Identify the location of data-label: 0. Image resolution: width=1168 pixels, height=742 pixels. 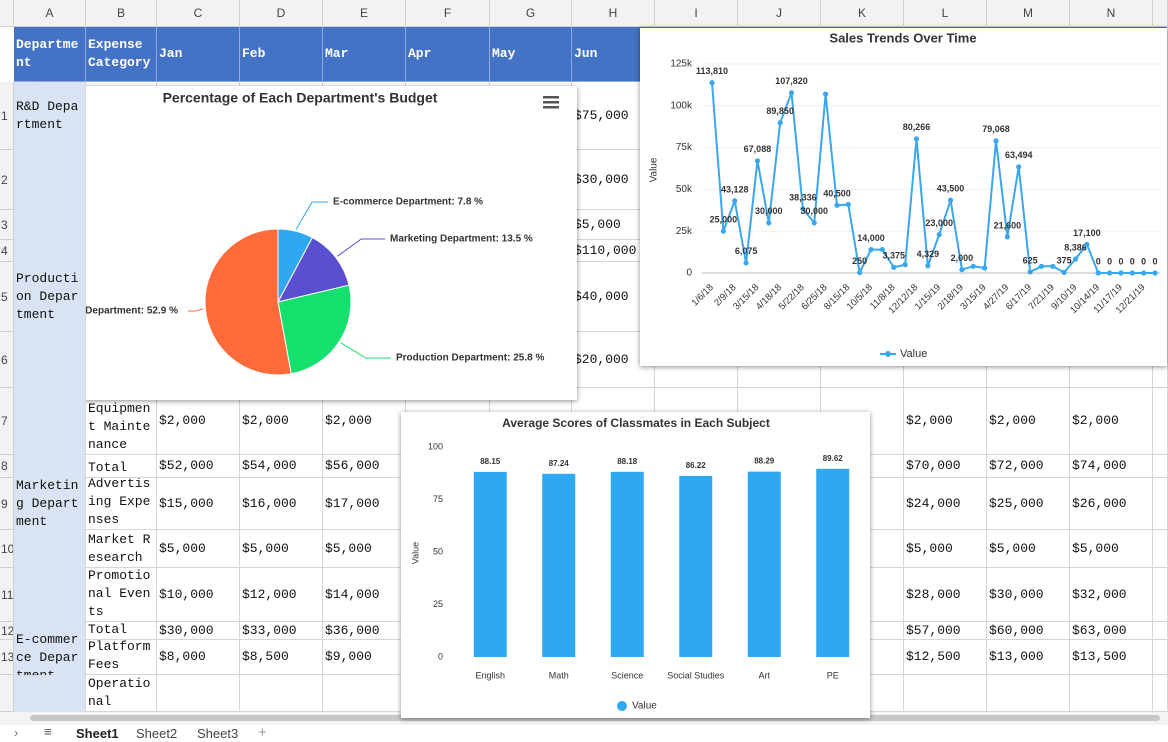
(1155, 261).